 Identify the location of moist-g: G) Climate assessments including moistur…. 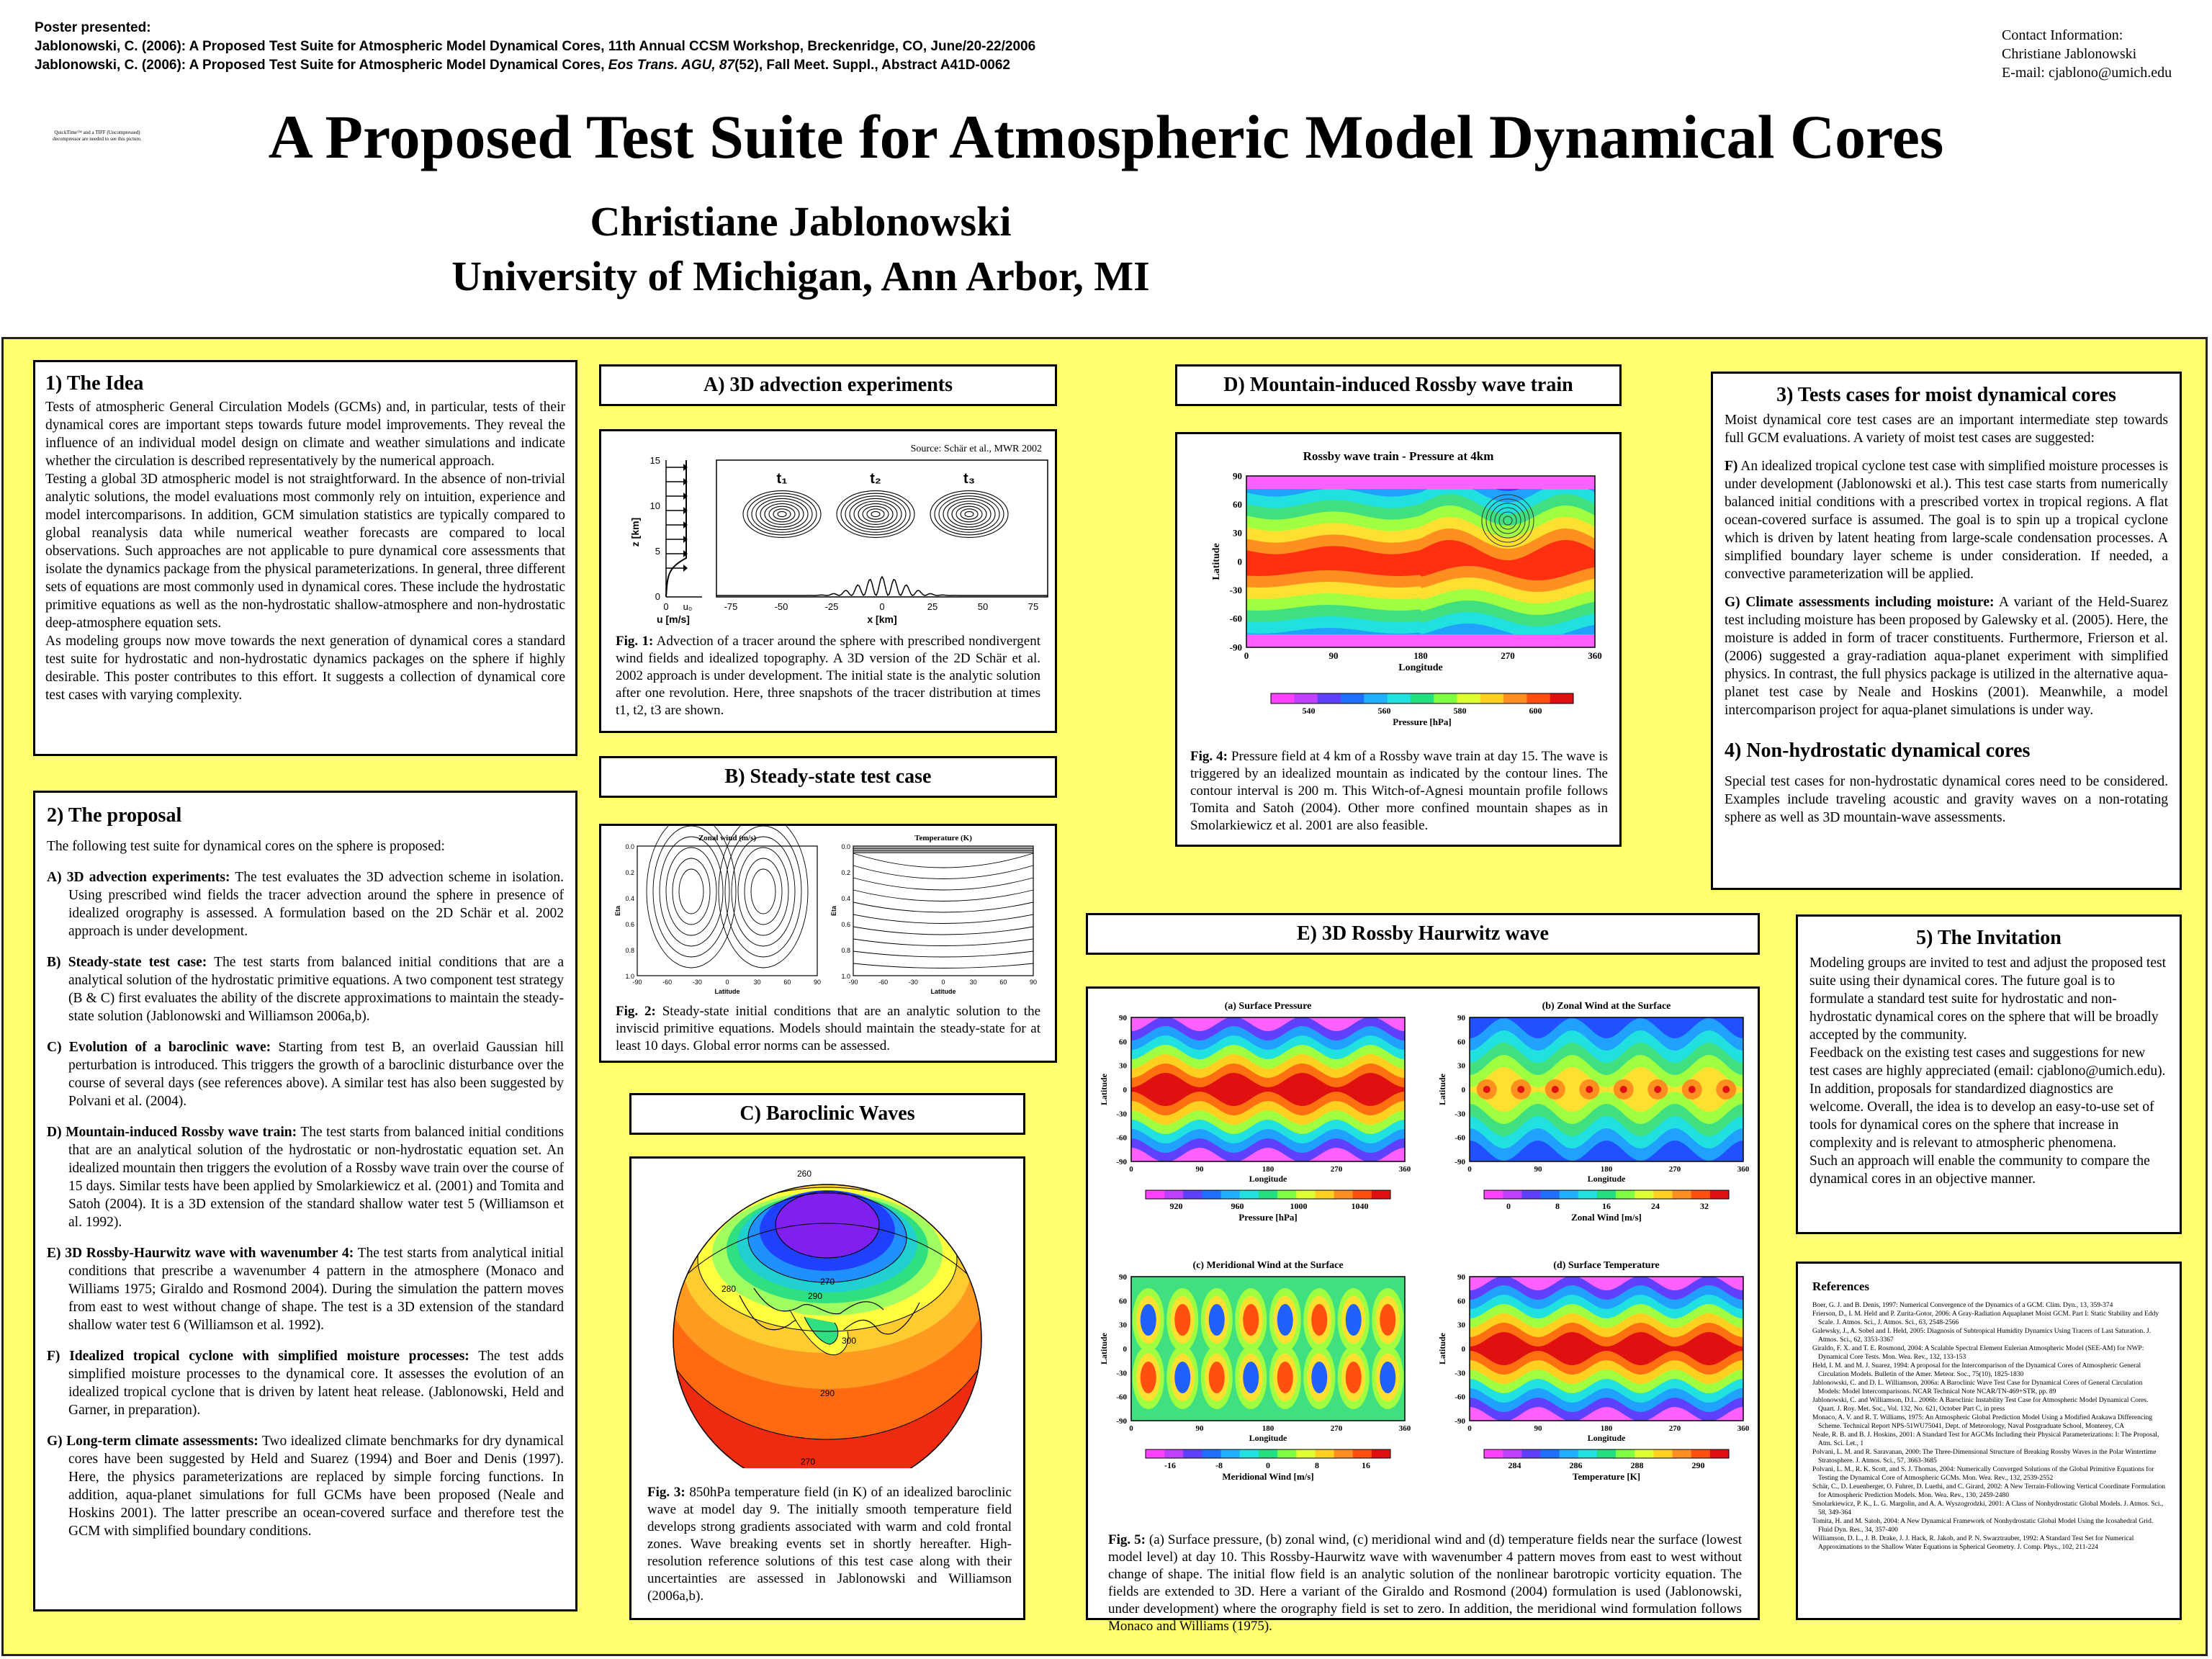
(1946, 656).